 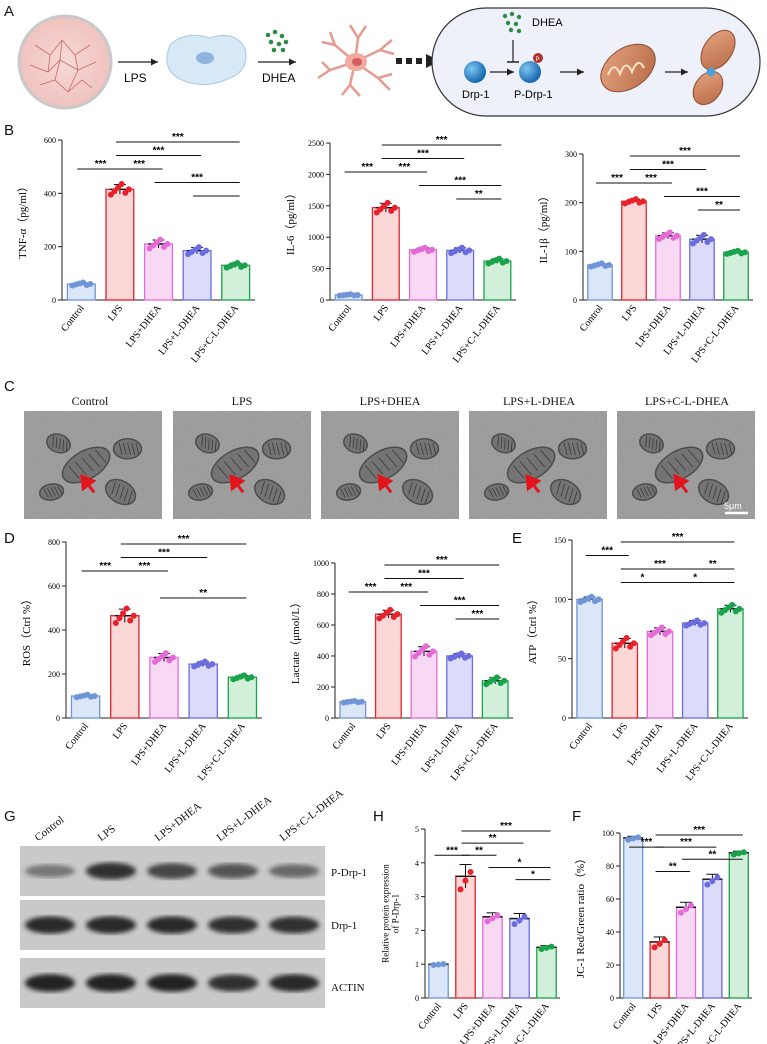 What do you see at coordinates (9, 538) in the screenshot?
I see `panel-letter-d: D` at bounding box center [9, 538].